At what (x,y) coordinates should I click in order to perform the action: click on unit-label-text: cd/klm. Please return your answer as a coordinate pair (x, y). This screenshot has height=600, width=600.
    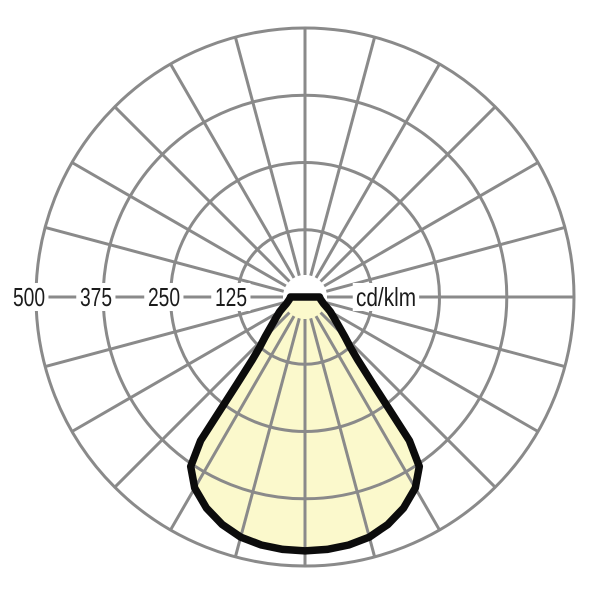
    Looking at the image, I should click on (386, 297).